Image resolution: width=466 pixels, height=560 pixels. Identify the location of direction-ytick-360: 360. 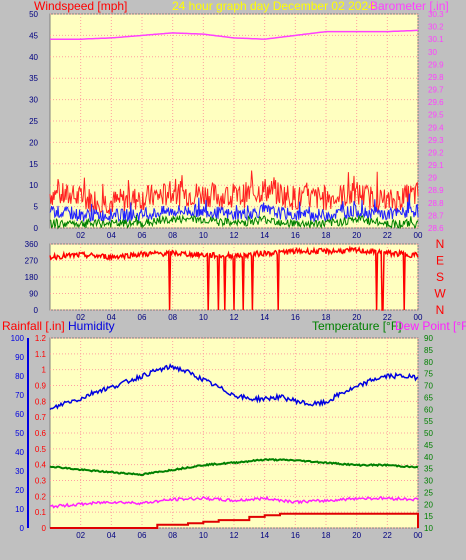
(32, 244).